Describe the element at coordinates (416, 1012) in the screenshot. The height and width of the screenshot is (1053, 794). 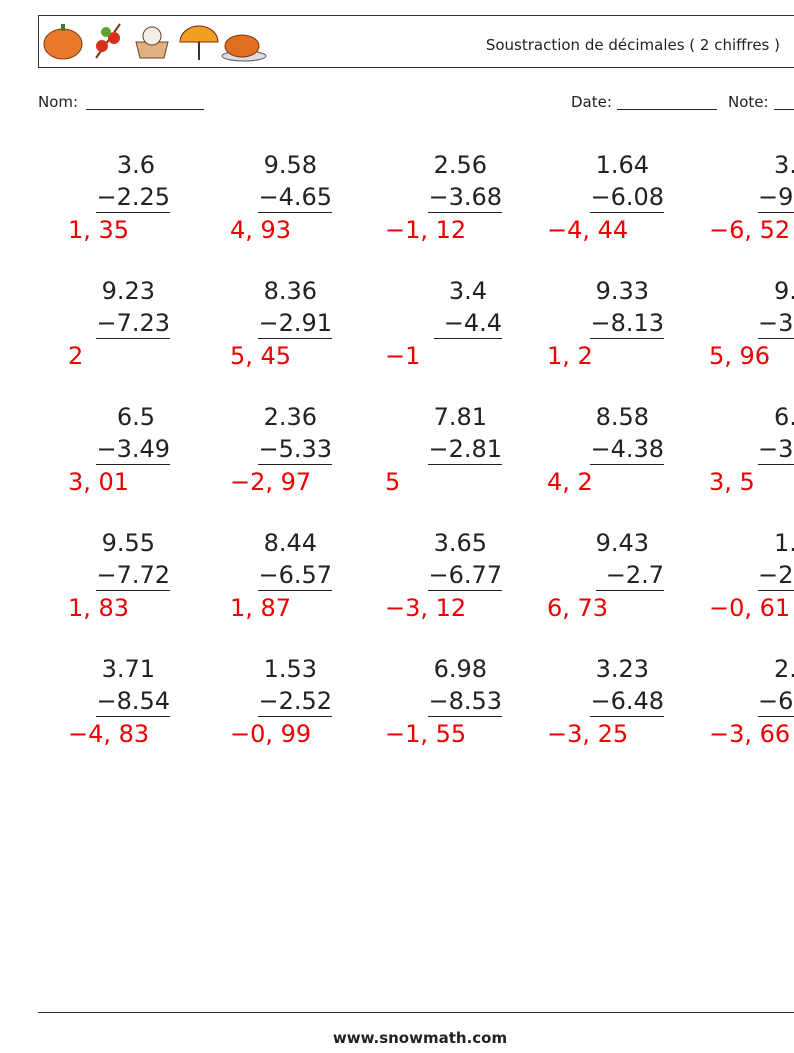
I see `footer-line` at that location.